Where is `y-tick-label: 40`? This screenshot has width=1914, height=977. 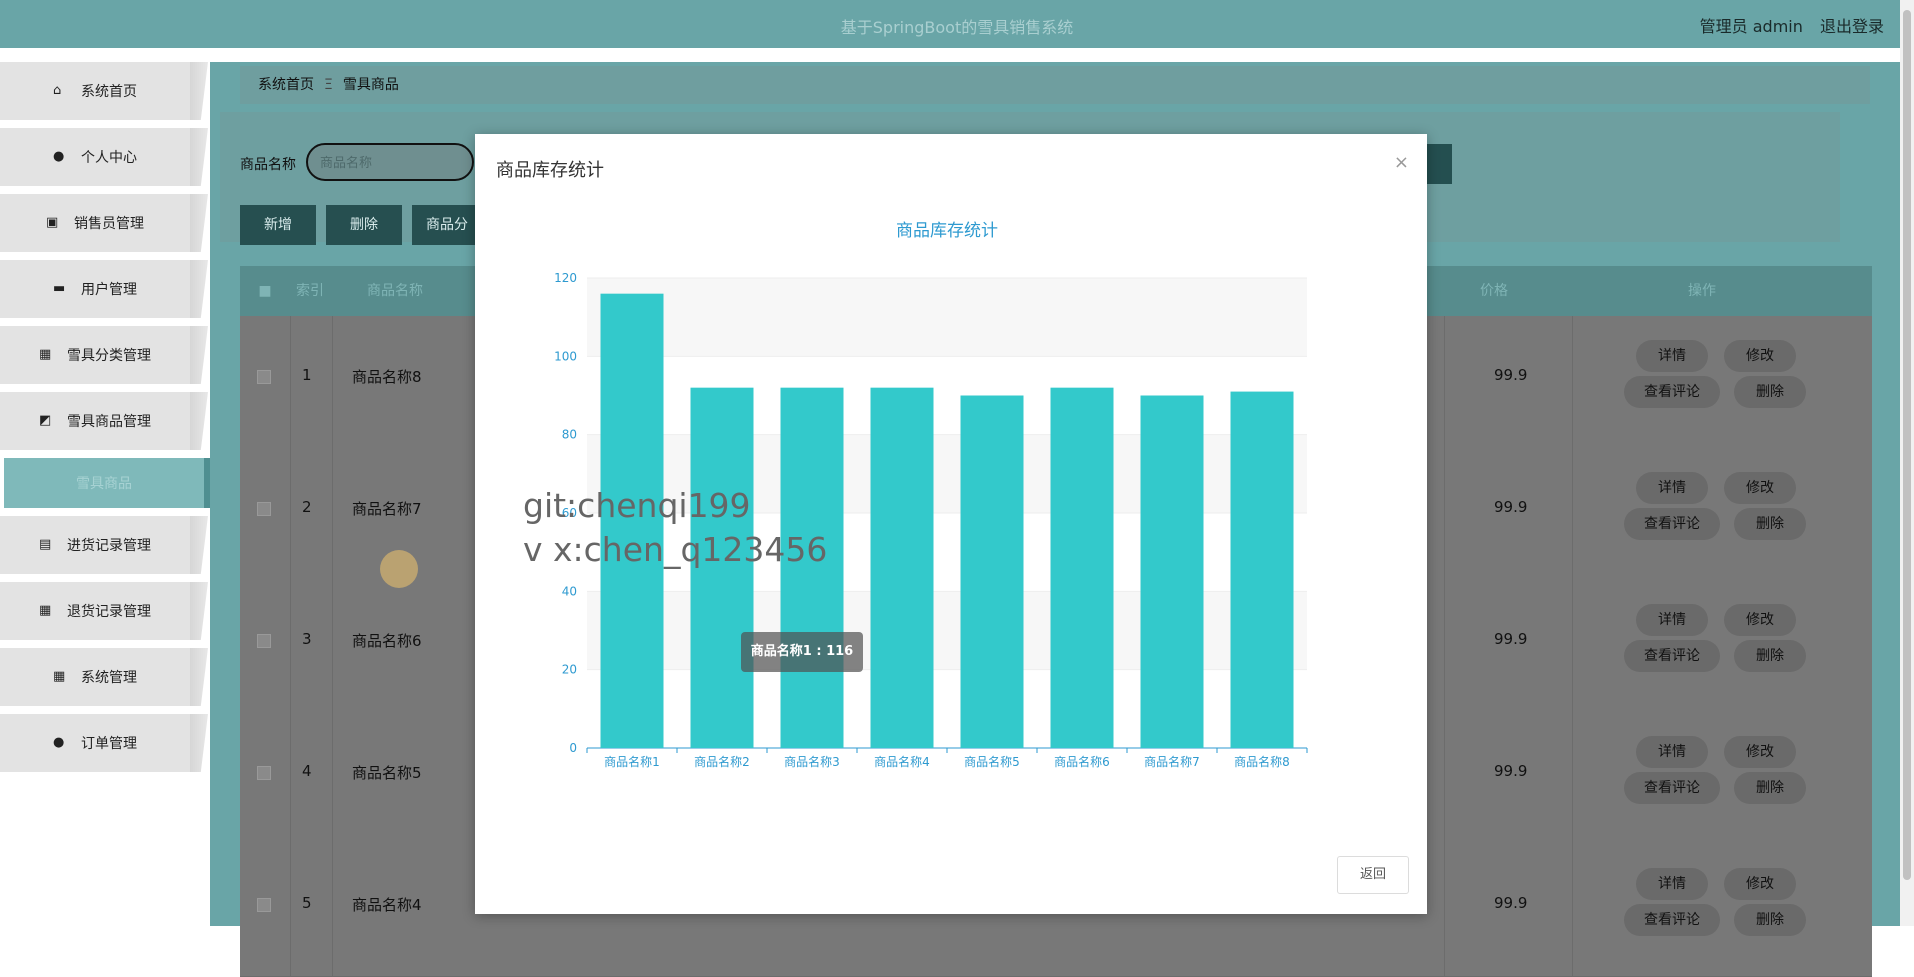
y-tick-label: 40 is located at coordinates (569, 591).